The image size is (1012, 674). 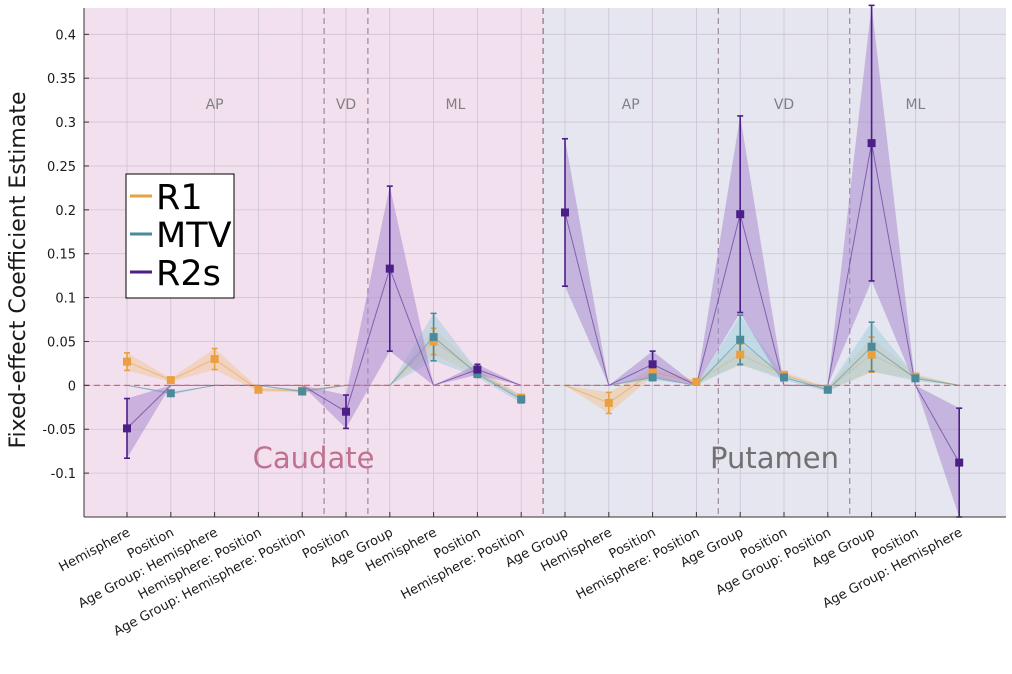 What do you see at coordinates (65, 123) in the screenshot?
I see `y-tick-label: 0.3` at bounding box center [65, 123].